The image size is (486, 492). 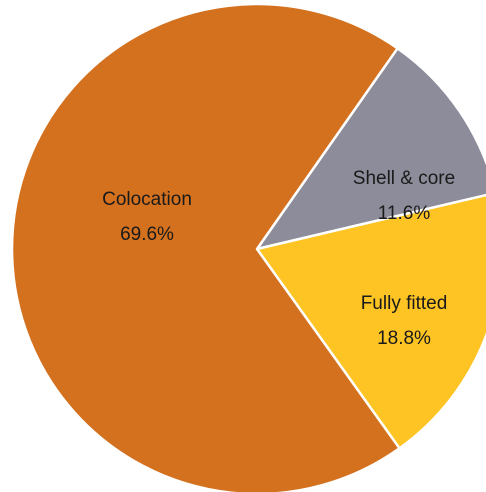 I want to click on slice-label-shell-core: Shell & core, so click(x=404, y=178).